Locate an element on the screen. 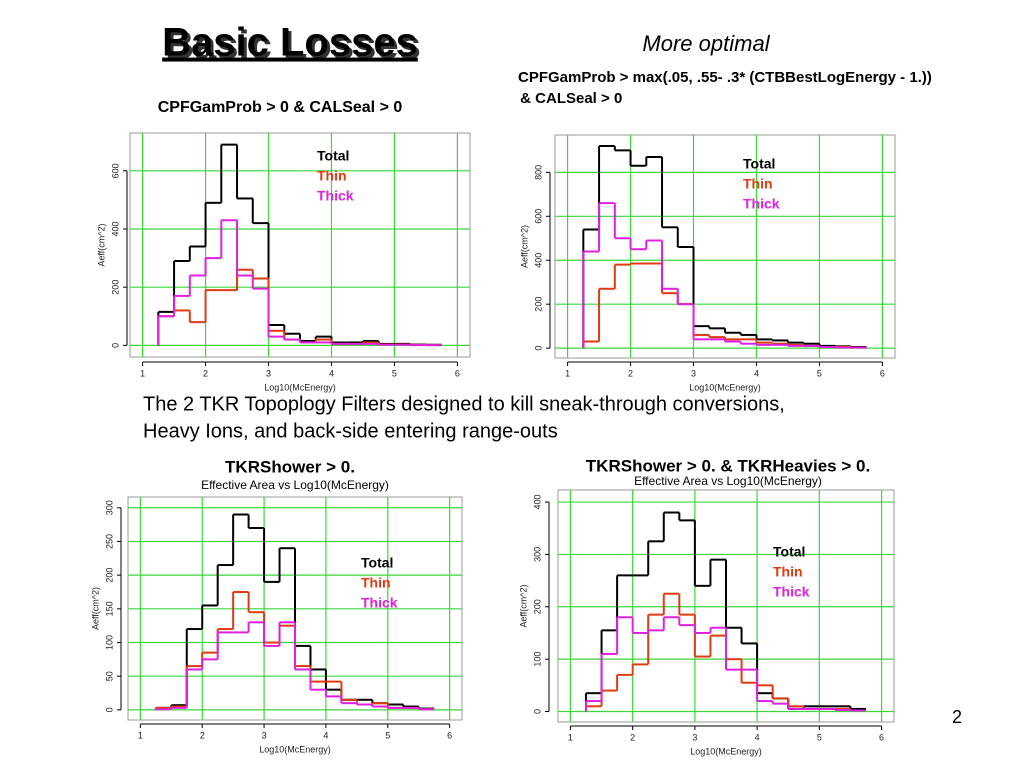 Image resolution: width=1024 pixels, height=768 pixels. y-tick-label: 50 is located at coordinates (109, 676).